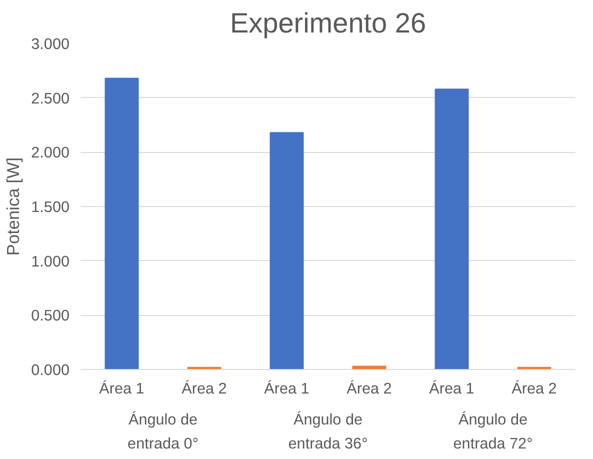 The image size is (593, 459). What do you see at coordinates (328, 431) in the screenshot?
I see `x-tick-label: Ángulo de entrada 36°` at bounding box center [328, 431].